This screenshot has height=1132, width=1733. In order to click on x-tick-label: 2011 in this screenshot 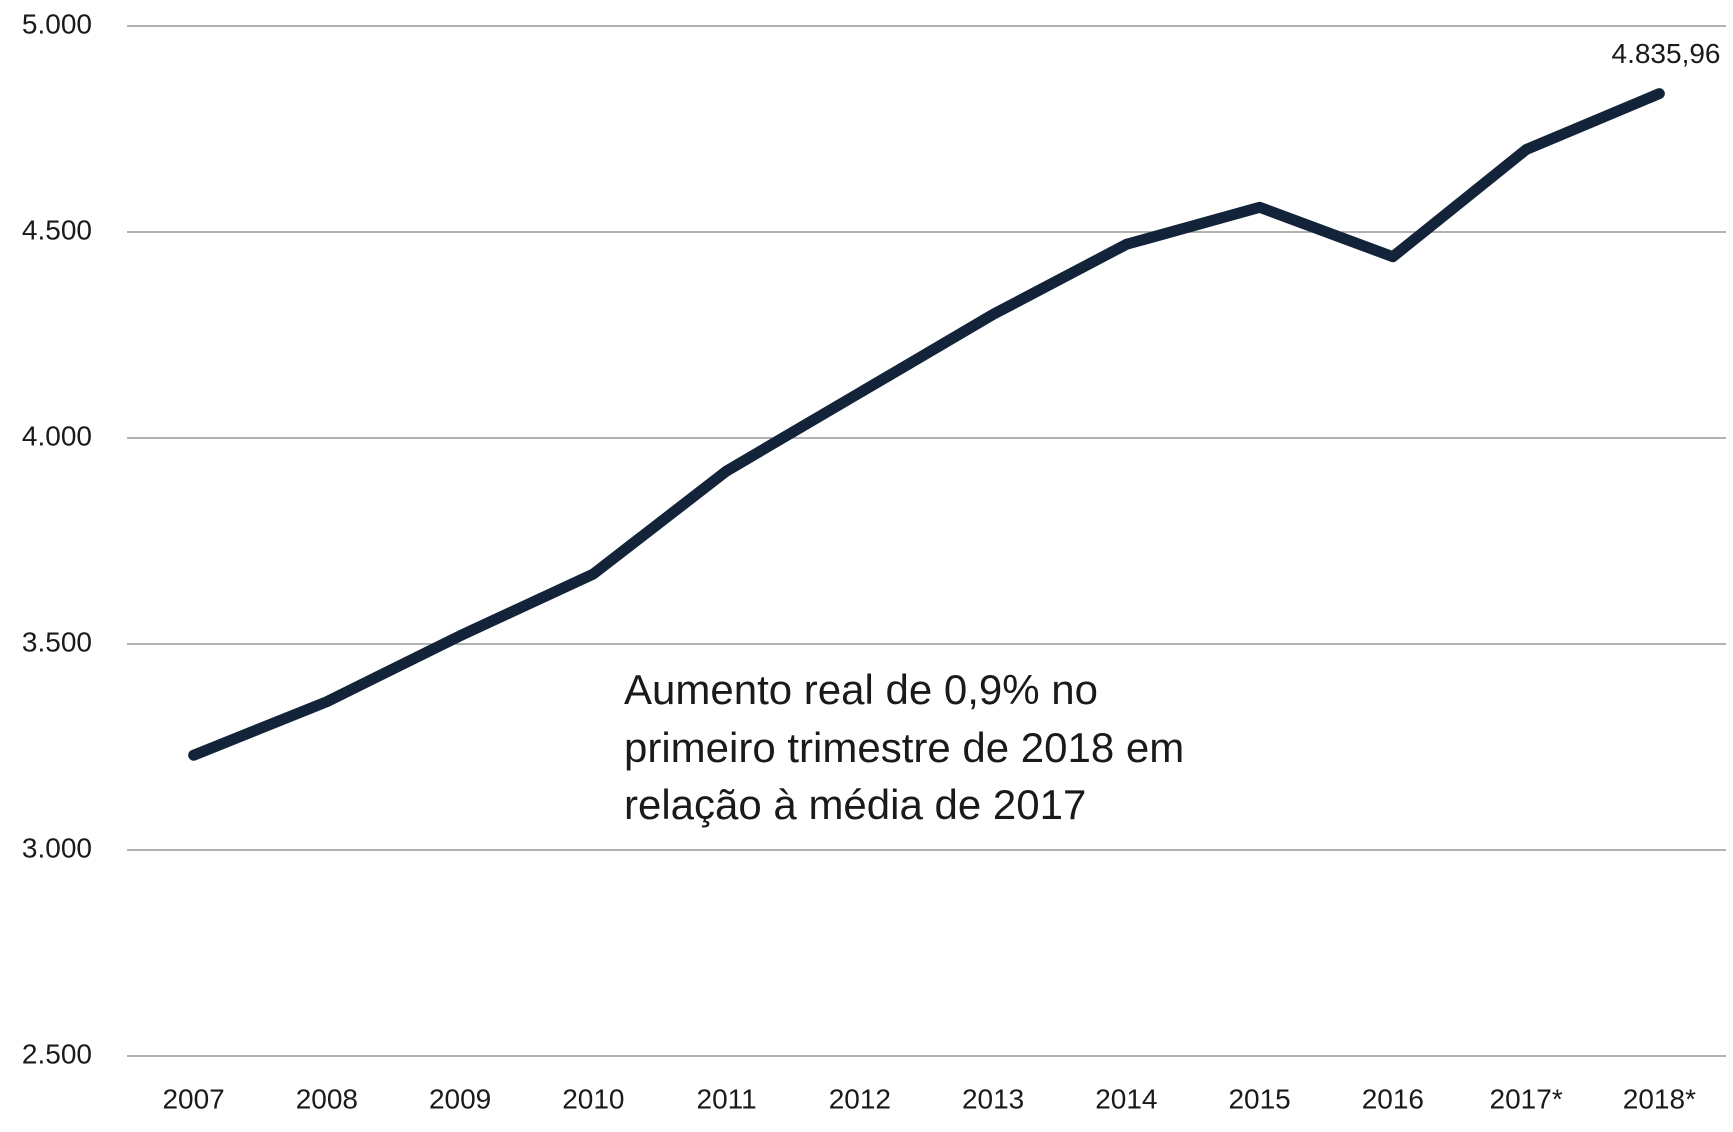, I will do `click(727, 1098)`.